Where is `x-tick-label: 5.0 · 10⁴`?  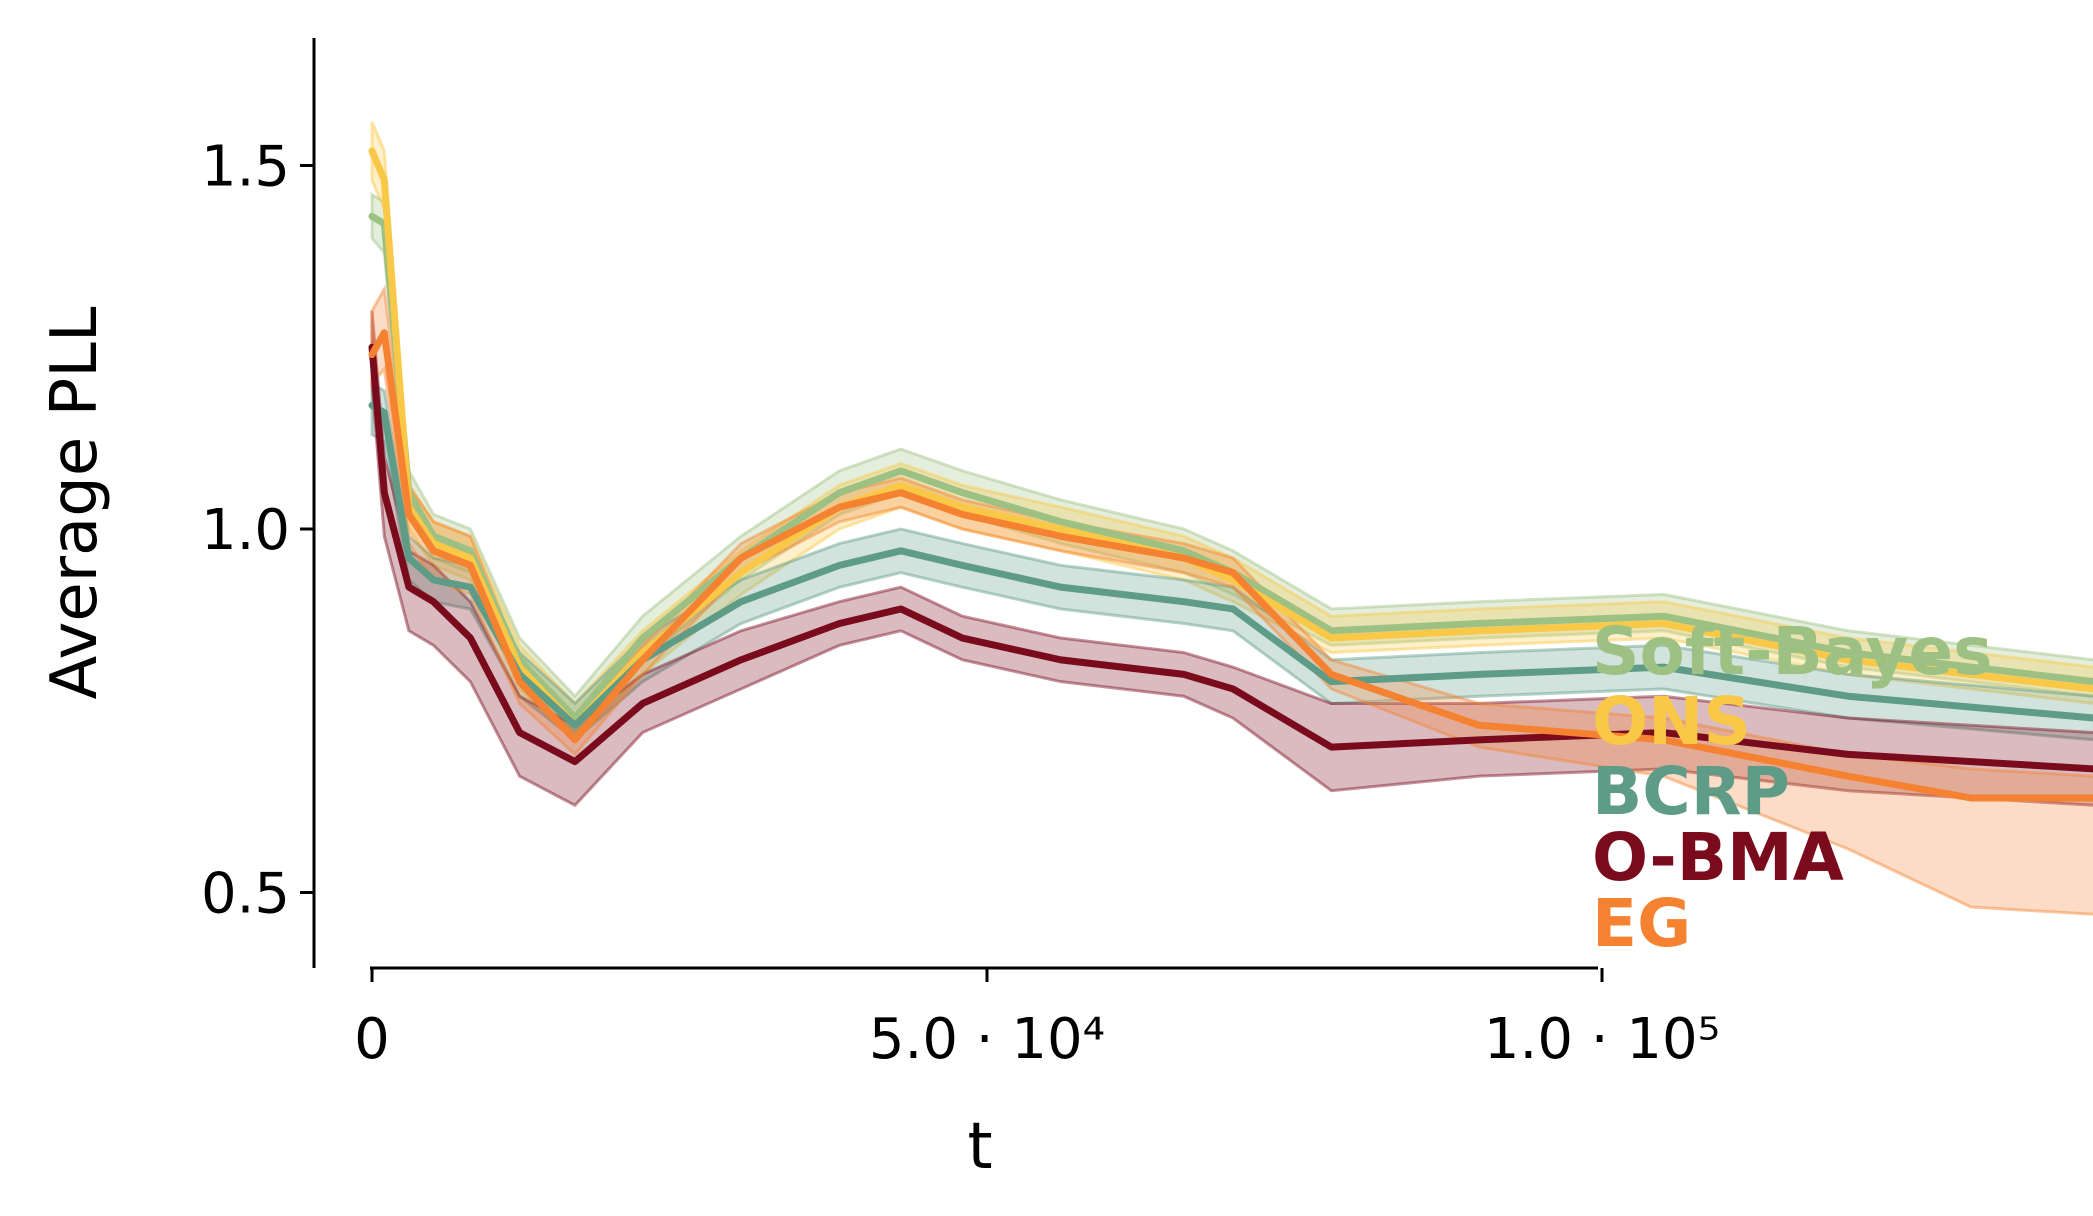 x-tick-label: 5.0 · 10⁴ is located at coordinates (987, 1039).